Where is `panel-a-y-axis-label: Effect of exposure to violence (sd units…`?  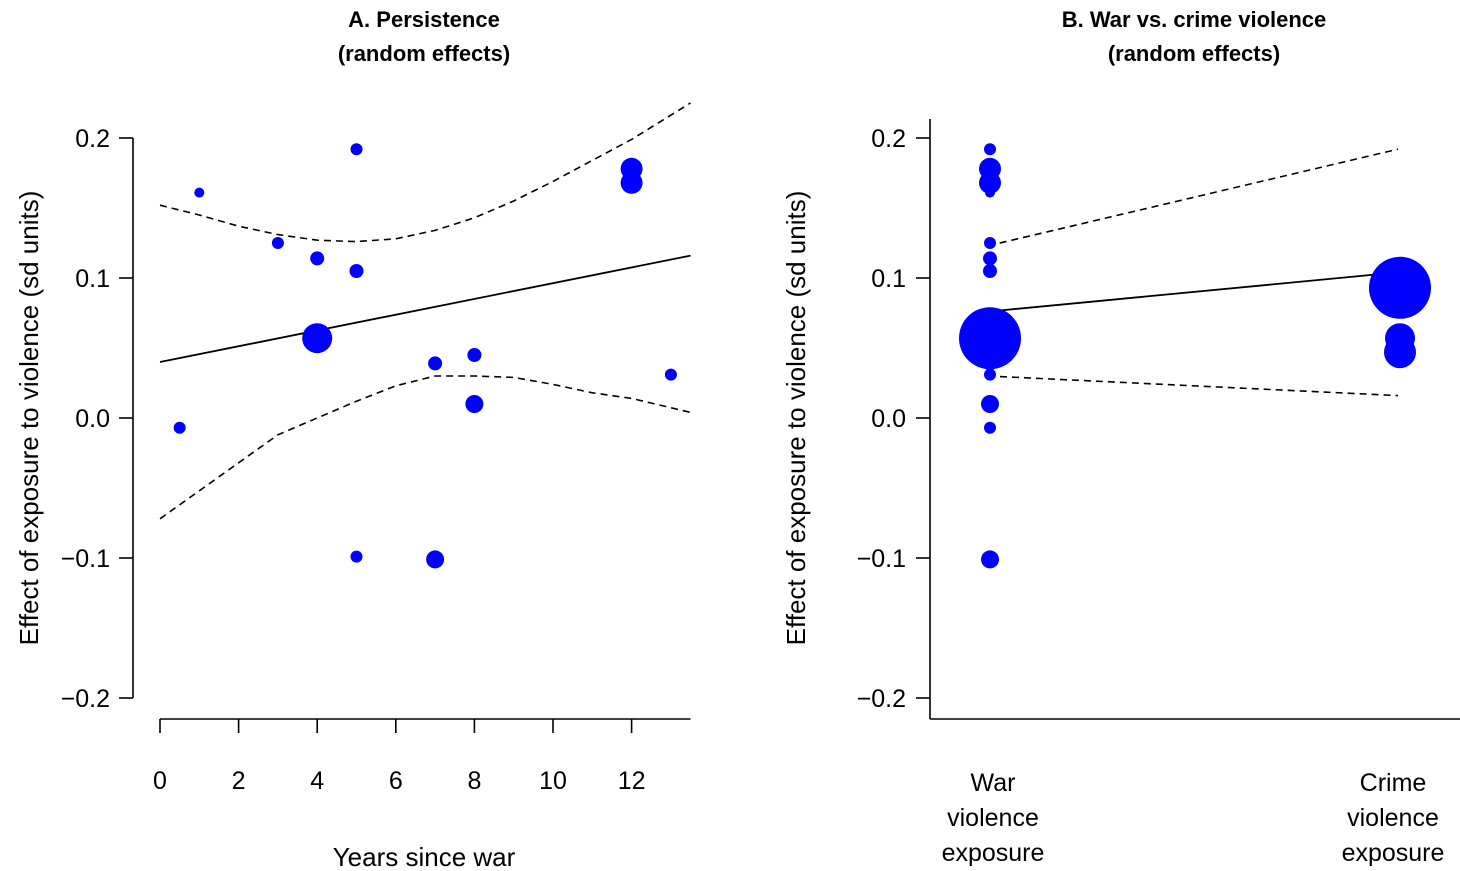
panel-a-y-axis-label: Effect of exposure to violence (sd units… is located at coordinates (29, 418).